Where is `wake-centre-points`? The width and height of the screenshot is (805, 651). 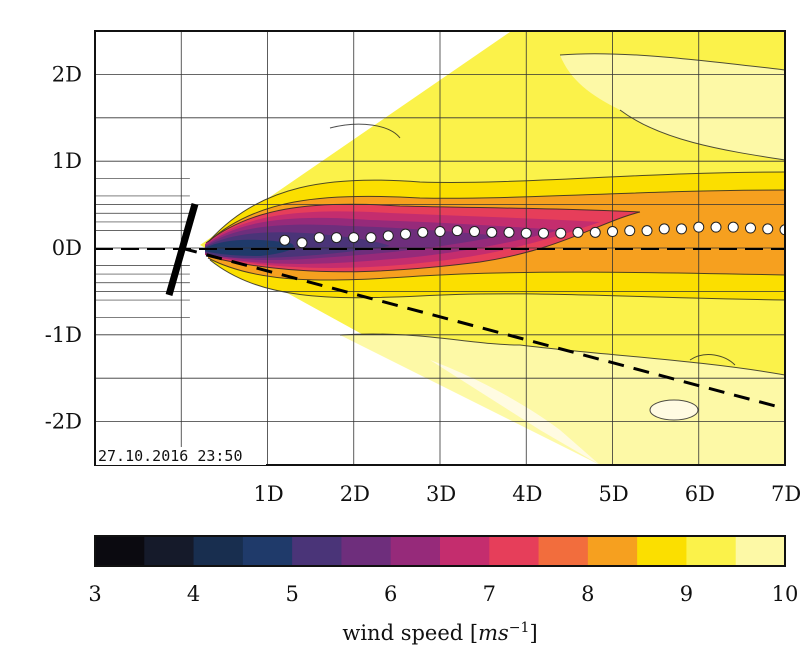 wake-centre-points is located at coordinates (532, 235).